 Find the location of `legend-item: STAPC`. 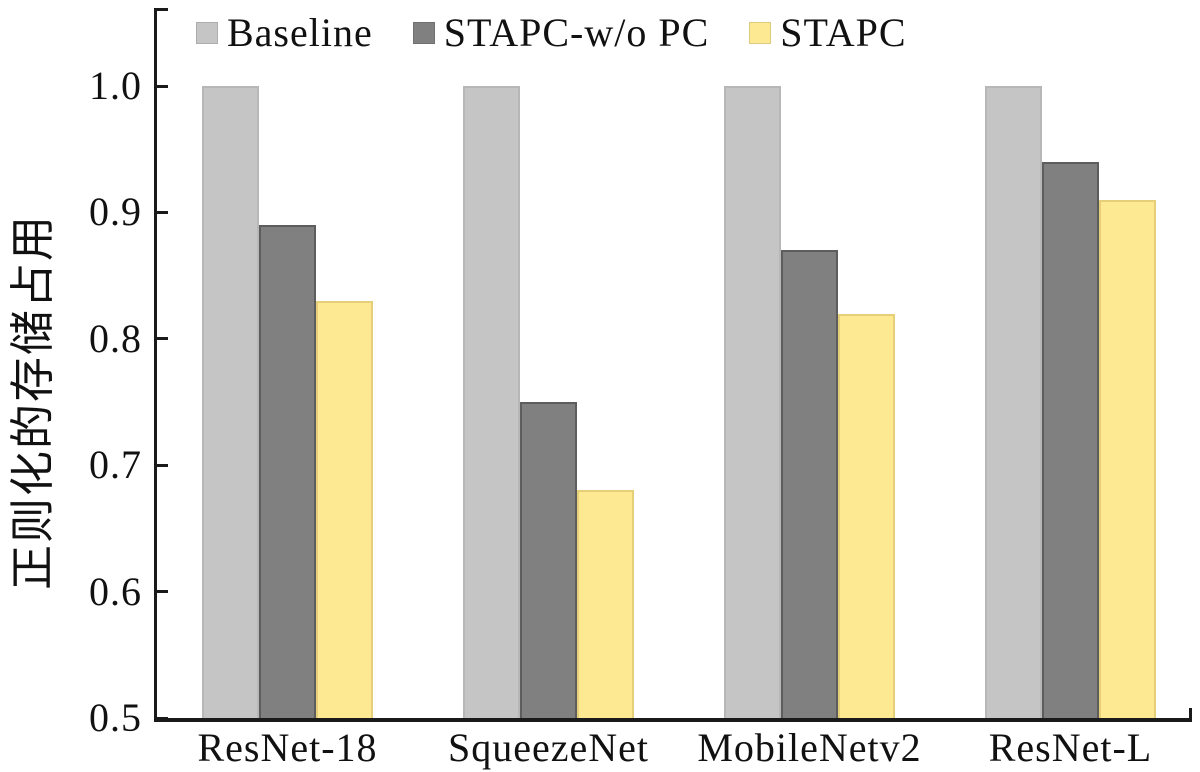

legend-item: STAPC is located at coordinates (828, 32).